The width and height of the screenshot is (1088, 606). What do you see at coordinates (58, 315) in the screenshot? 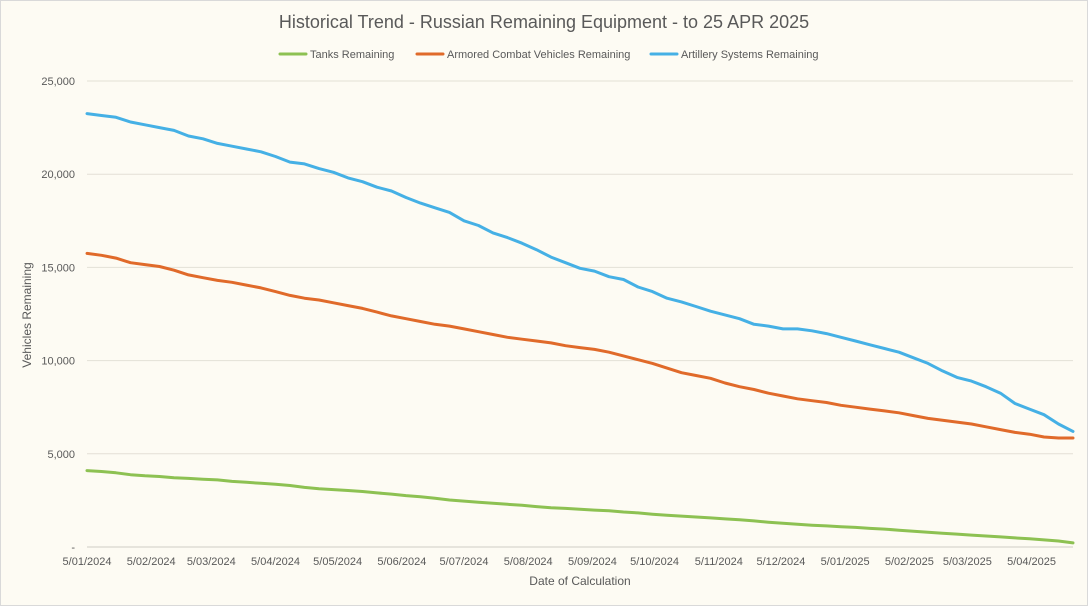
I see `y-axis-ticks: - 5,000 10,000 15,000 20,000 25,000` at bounding box center [58, 315].